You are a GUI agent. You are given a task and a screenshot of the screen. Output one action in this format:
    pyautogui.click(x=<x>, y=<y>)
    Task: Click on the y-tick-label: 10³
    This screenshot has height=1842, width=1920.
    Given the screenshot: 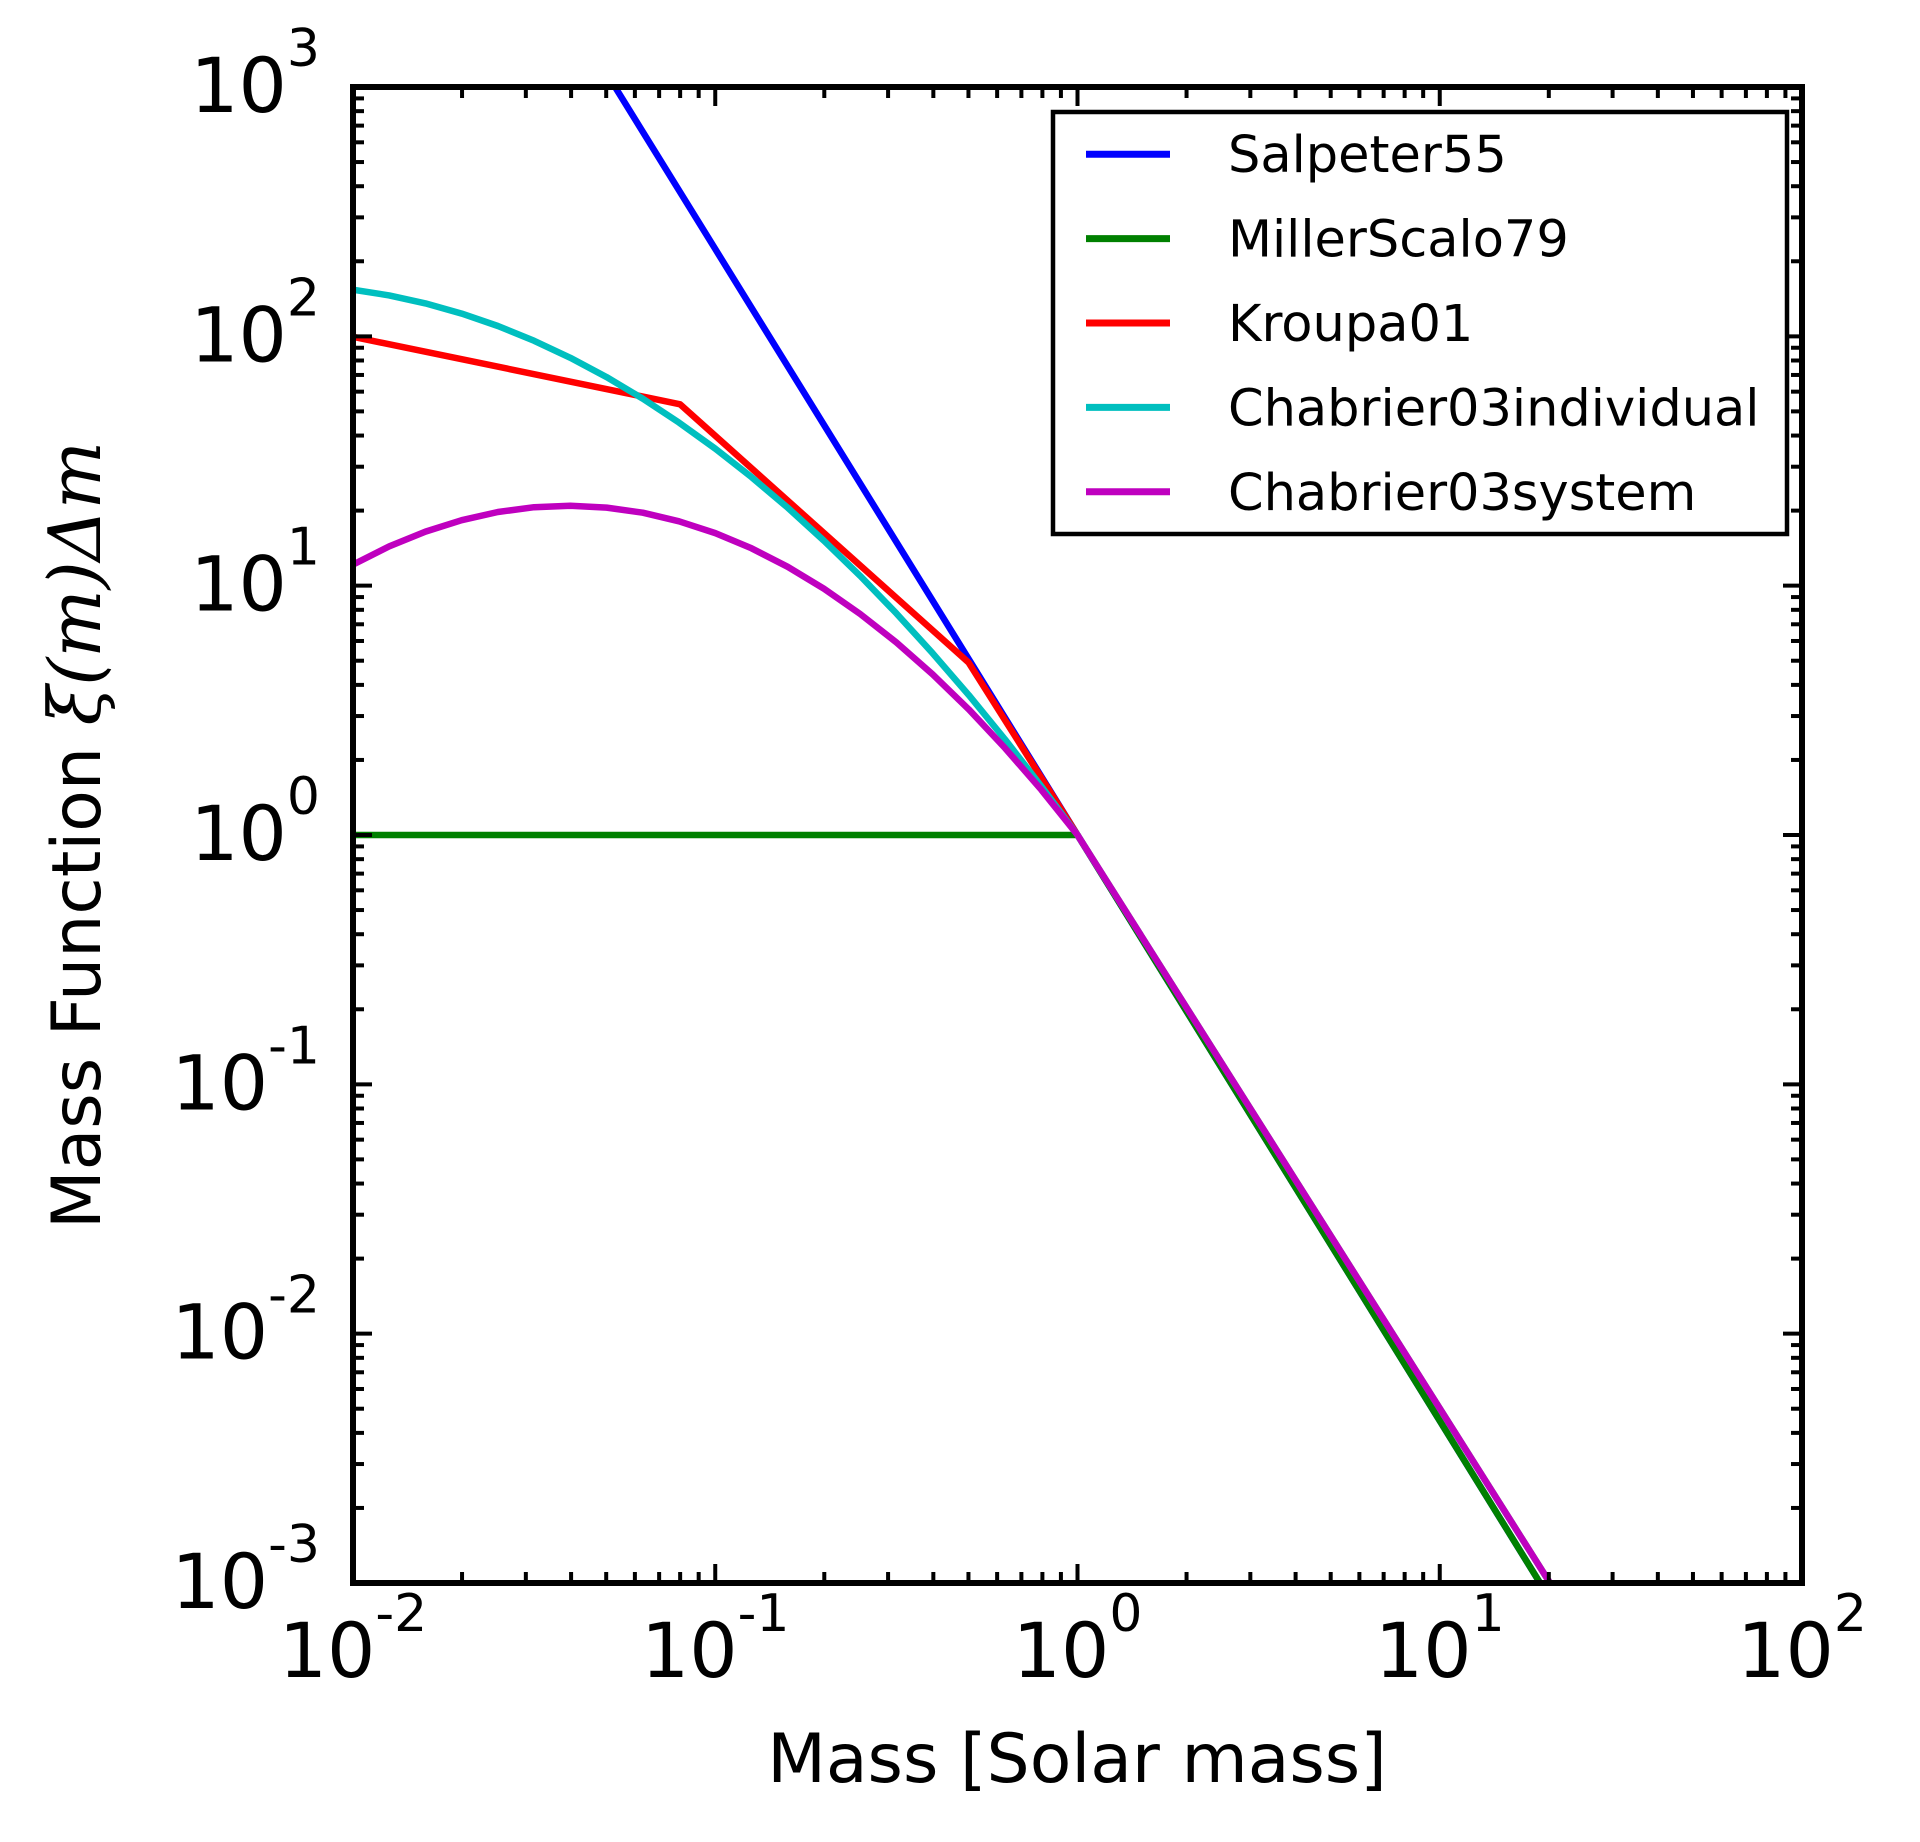 What is the action you would take?
    pyautogui.click(x=255, y=74)
    